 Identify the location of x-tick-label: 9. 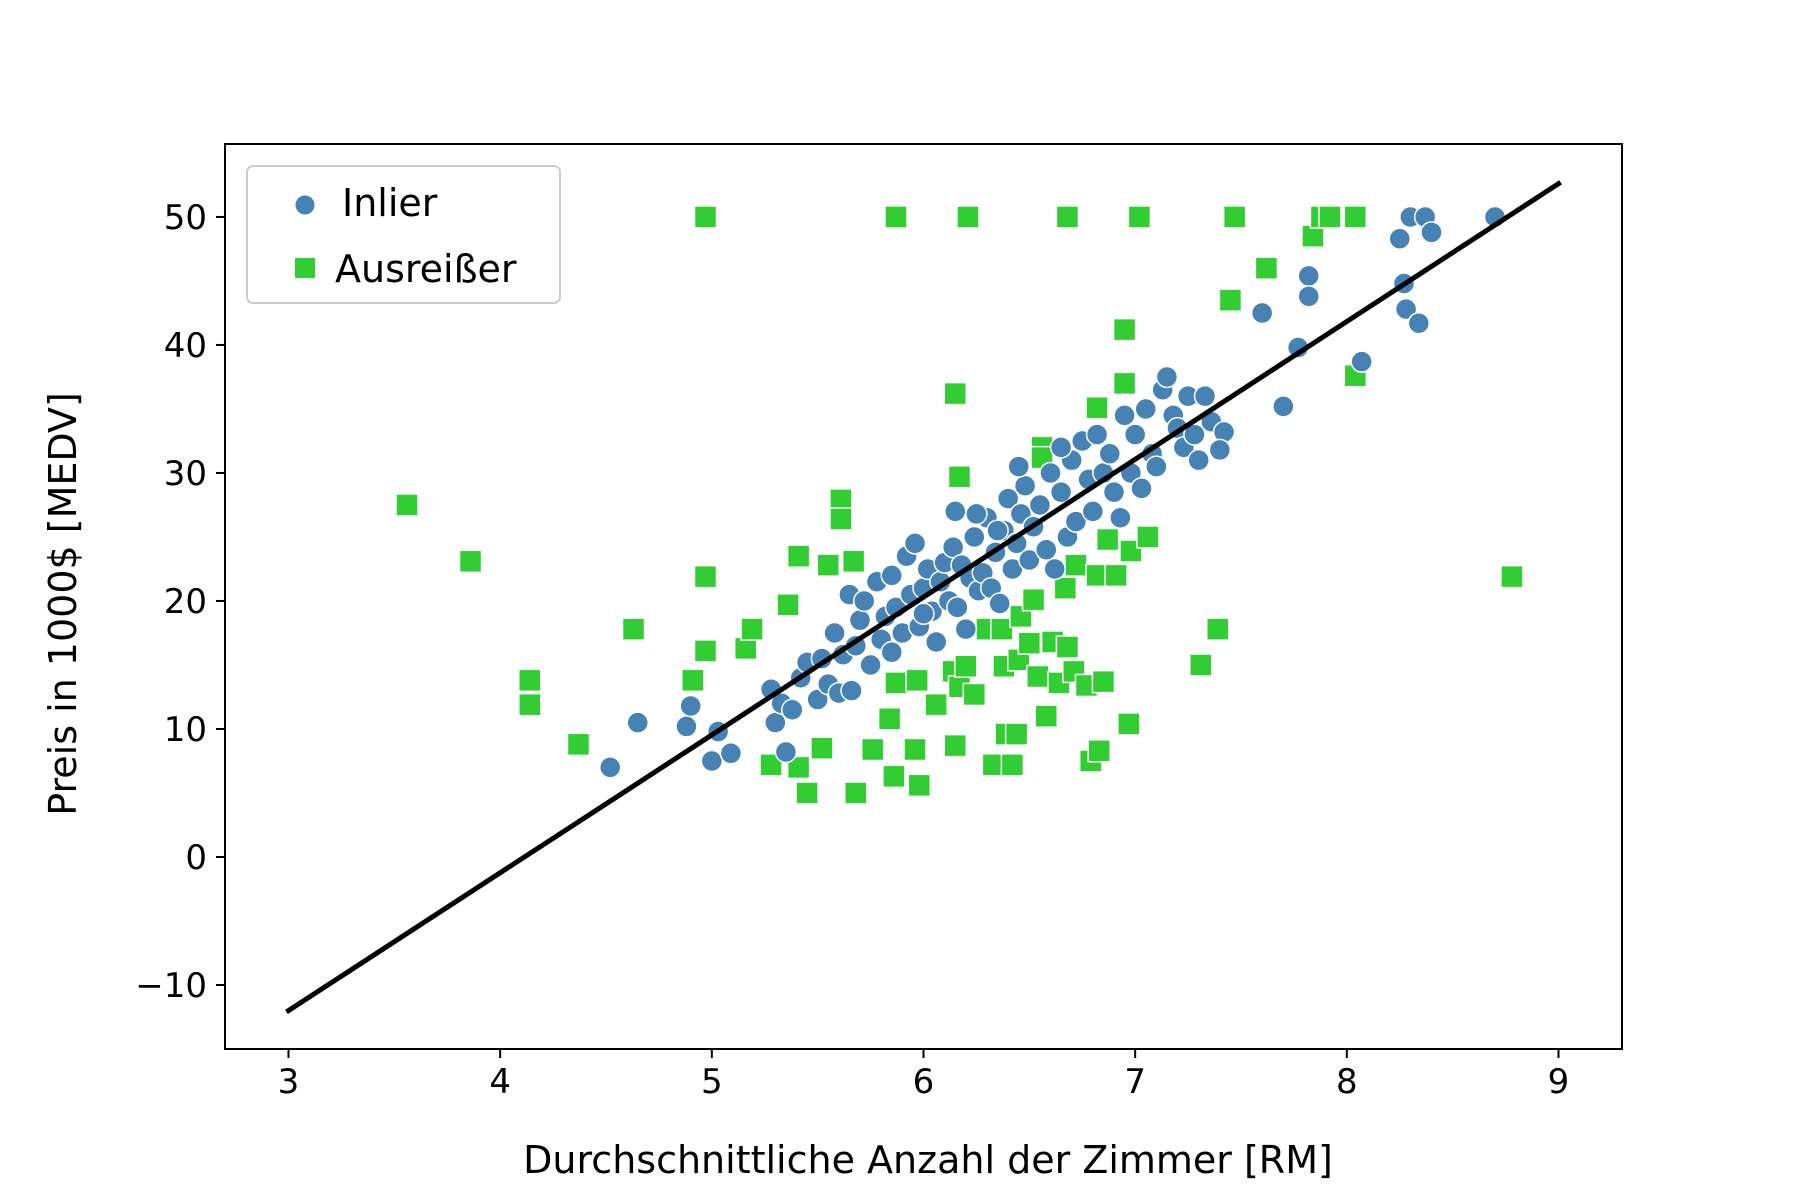
(1559, 1082).